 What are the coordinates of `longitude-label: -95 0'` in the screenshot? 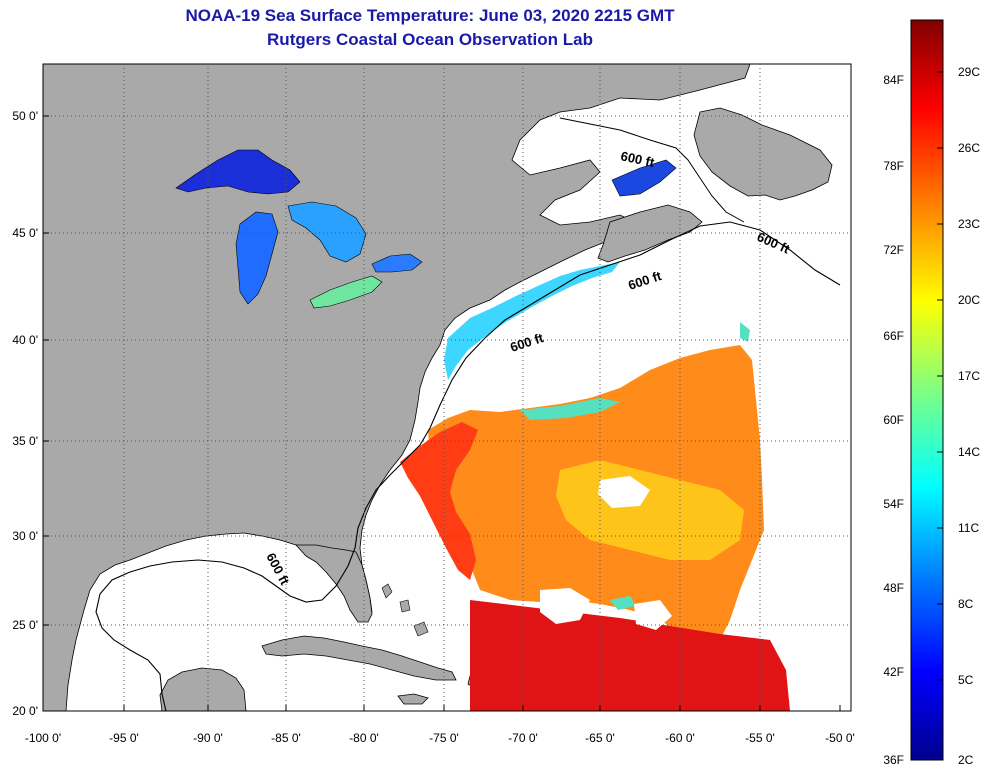 It's located at (124, 738).